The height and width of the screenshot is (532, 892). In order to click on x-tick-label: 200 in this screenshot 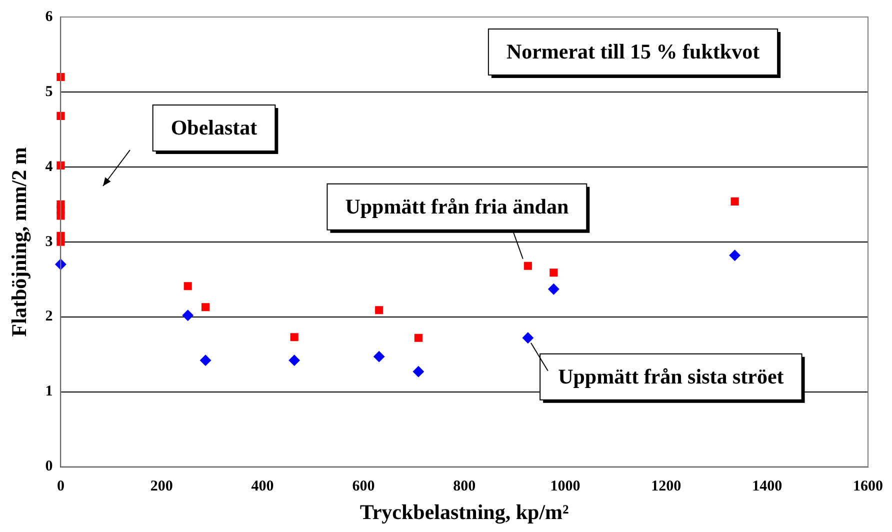, I will do `click(161, 486)`.